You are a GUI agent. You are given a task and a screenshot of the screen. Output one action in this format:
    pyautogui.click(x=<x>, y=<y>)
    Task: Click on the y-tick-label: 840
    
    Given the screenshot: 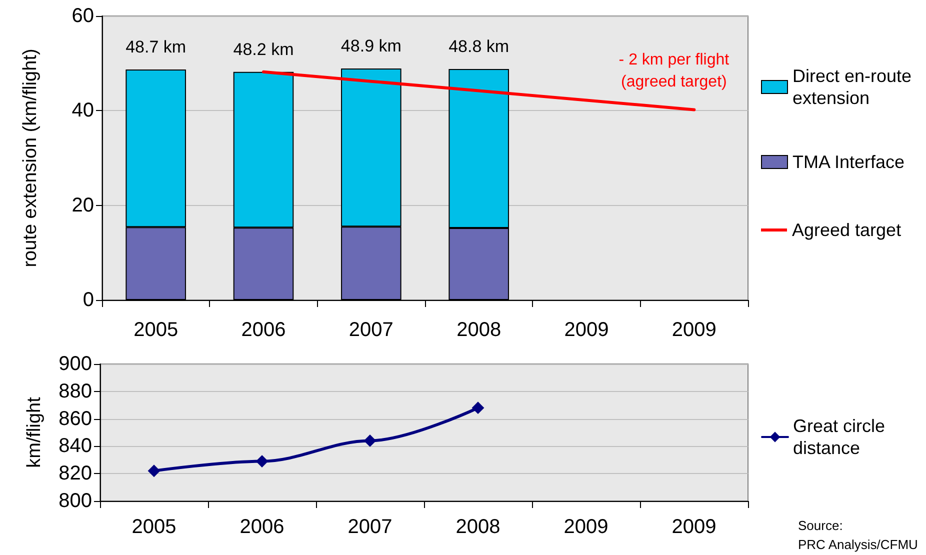 What is the action you would take?
    pyautogui.click(x=75, y=446)
    